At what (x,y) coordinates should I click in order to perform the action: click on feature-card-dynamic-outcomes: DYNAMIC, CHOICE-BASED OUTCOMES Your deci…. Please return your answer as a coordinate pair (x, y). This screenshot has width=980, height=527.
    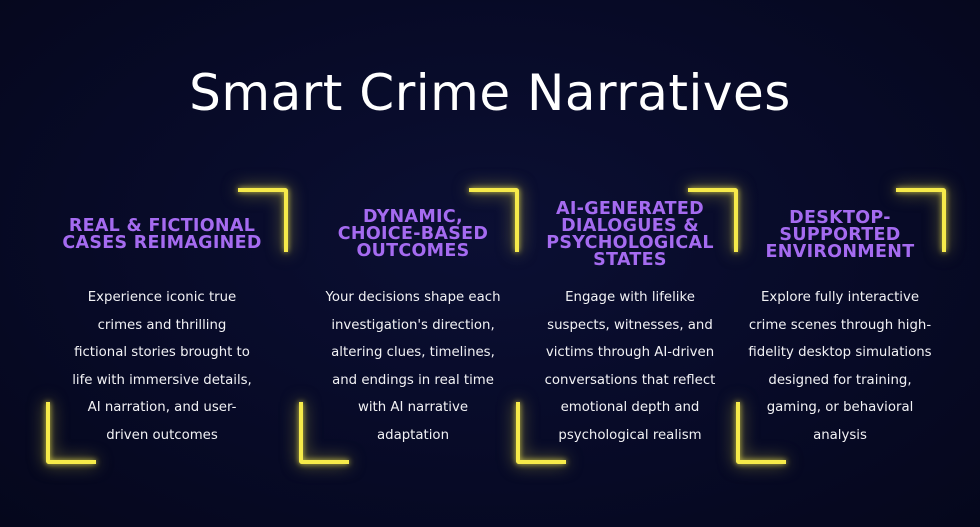
    Looking at the image, I should click on (411, 325).